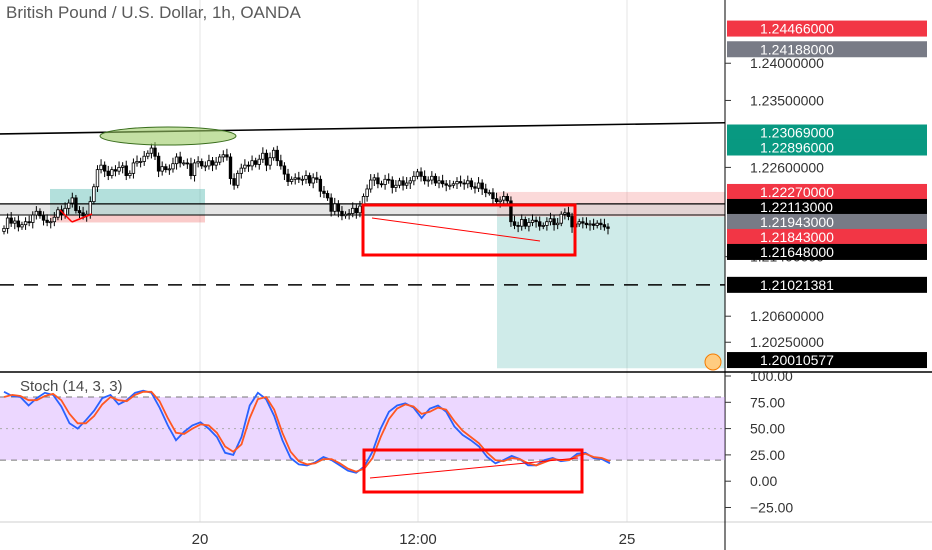  Describe the element at coordinates (797, 49) in the screenshot. I see `price-label-text: 1.24188000` at that location.